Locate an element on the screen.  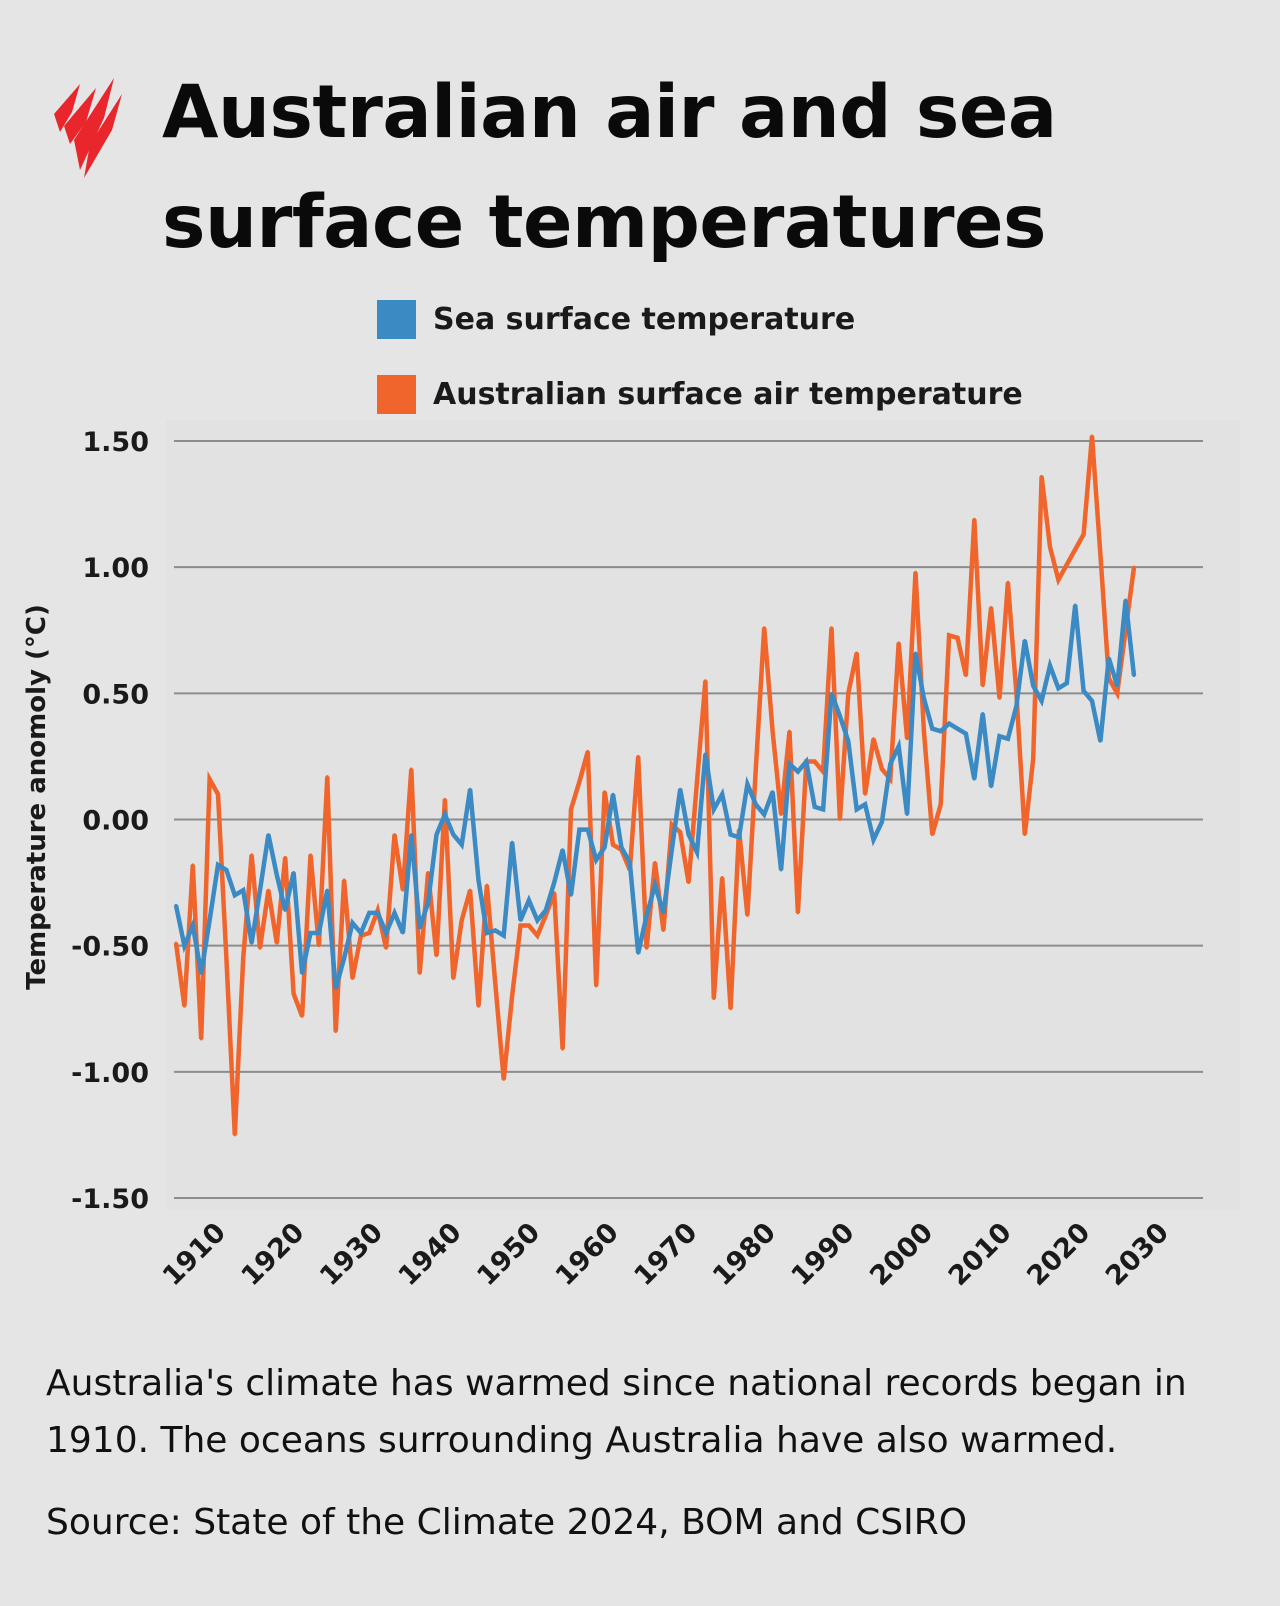
legend-item-air: Australian surface air temperature is located at coordinates (700, 394).